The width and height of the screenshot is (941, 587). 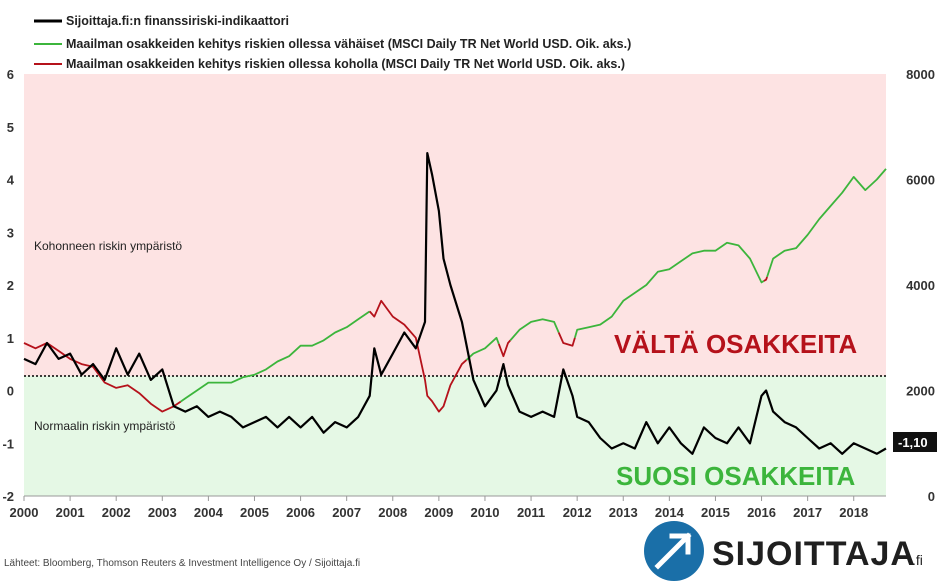 I want to click on left-tick-label: 4, so click(x=11, y=180).